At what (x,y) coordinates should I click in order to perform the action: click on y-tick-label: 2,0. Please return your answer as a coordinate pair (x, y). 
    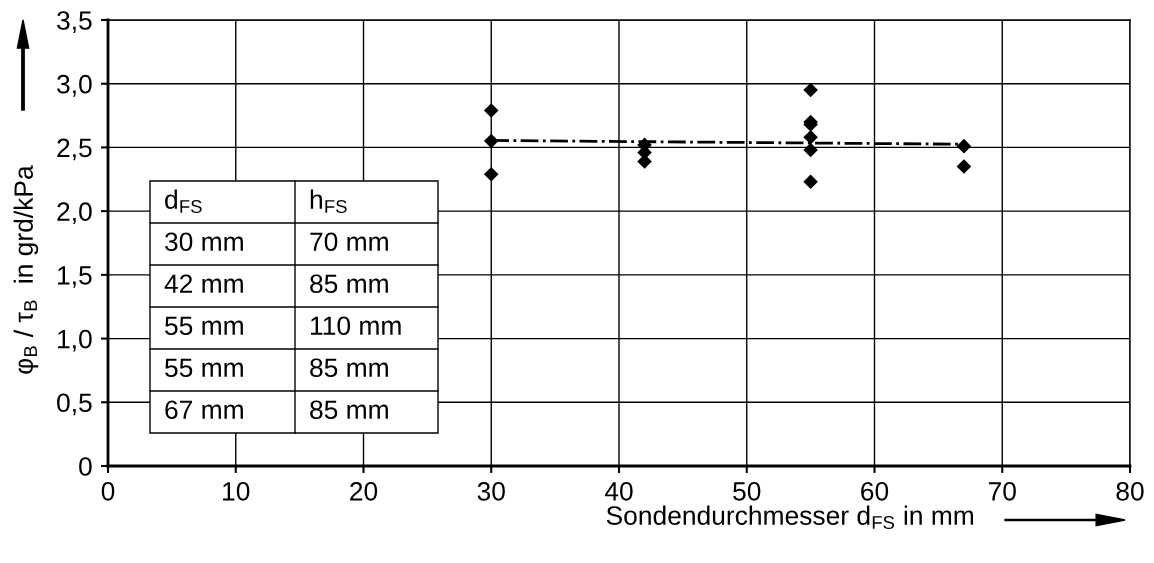
    Looking at the image, I should click on (74, 213).